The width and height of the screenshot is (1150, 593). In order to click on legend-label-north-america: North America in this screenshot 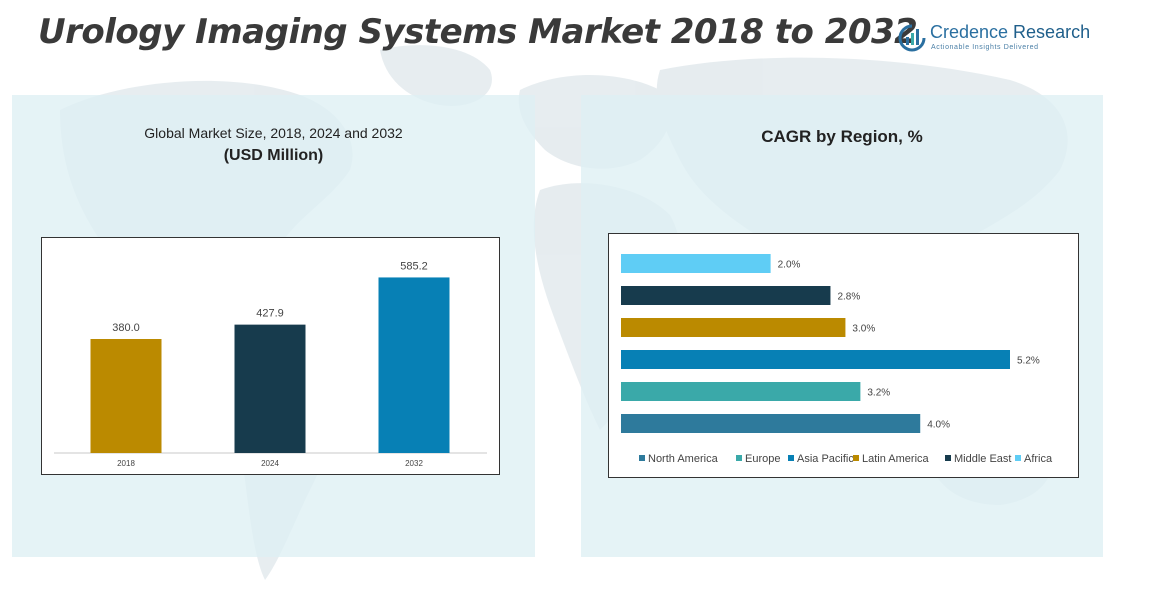, I will do `click(683, 459)`.